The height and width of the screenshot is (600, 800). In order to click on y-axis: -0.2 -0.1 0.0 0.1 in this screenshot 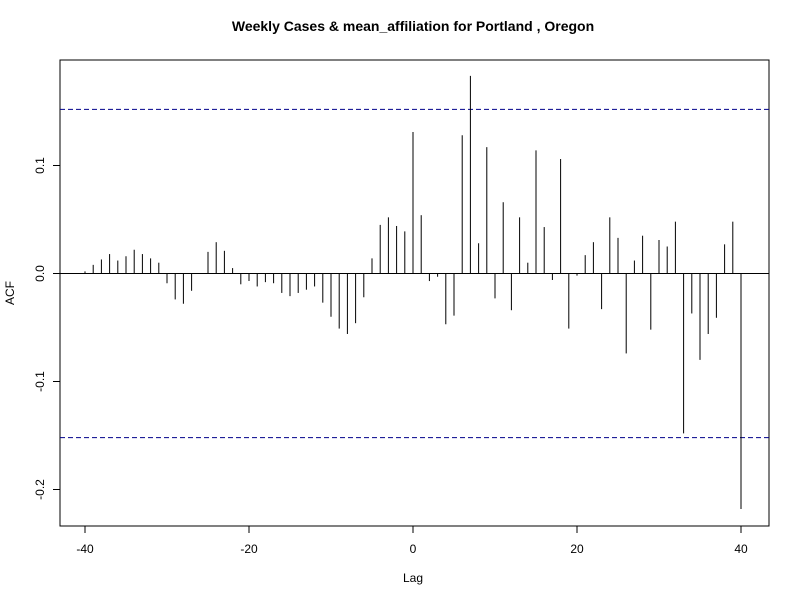, I will do `click(46, 328)`.